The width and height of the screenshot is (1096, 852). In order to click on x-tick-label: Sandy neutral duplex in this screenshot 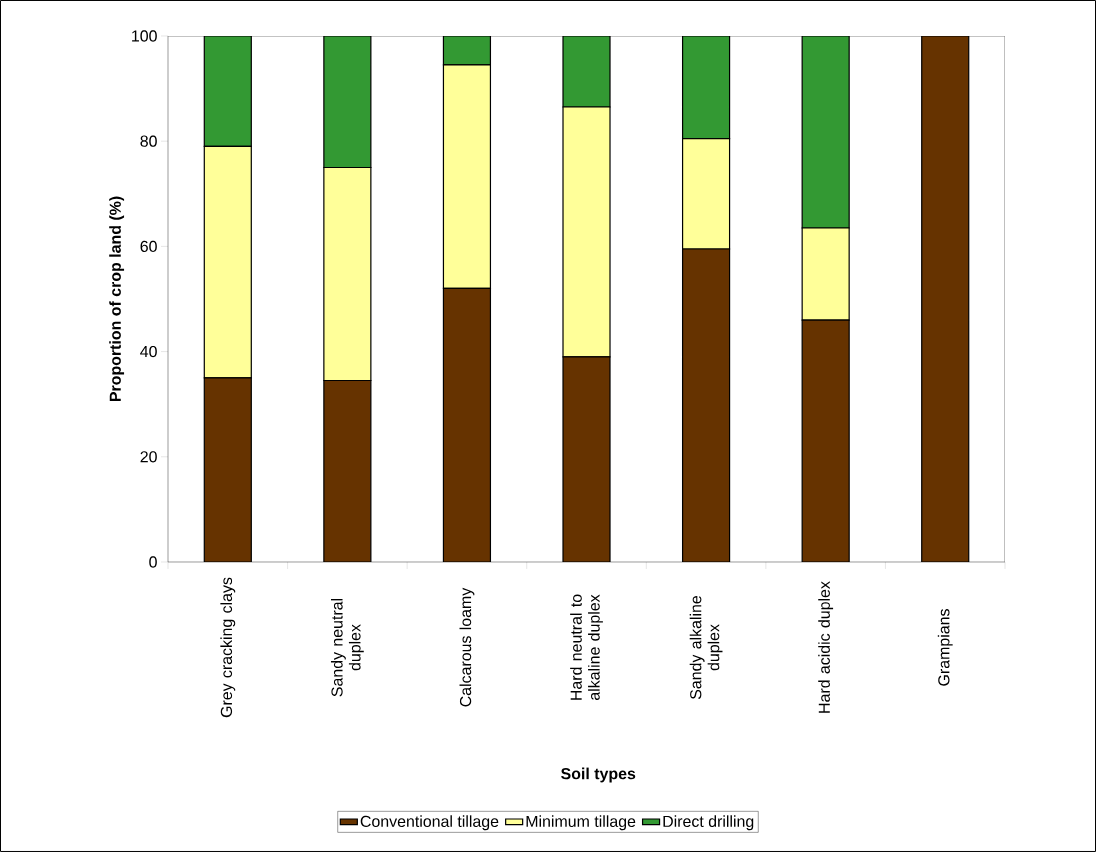, I will do `click(347, 647)`.